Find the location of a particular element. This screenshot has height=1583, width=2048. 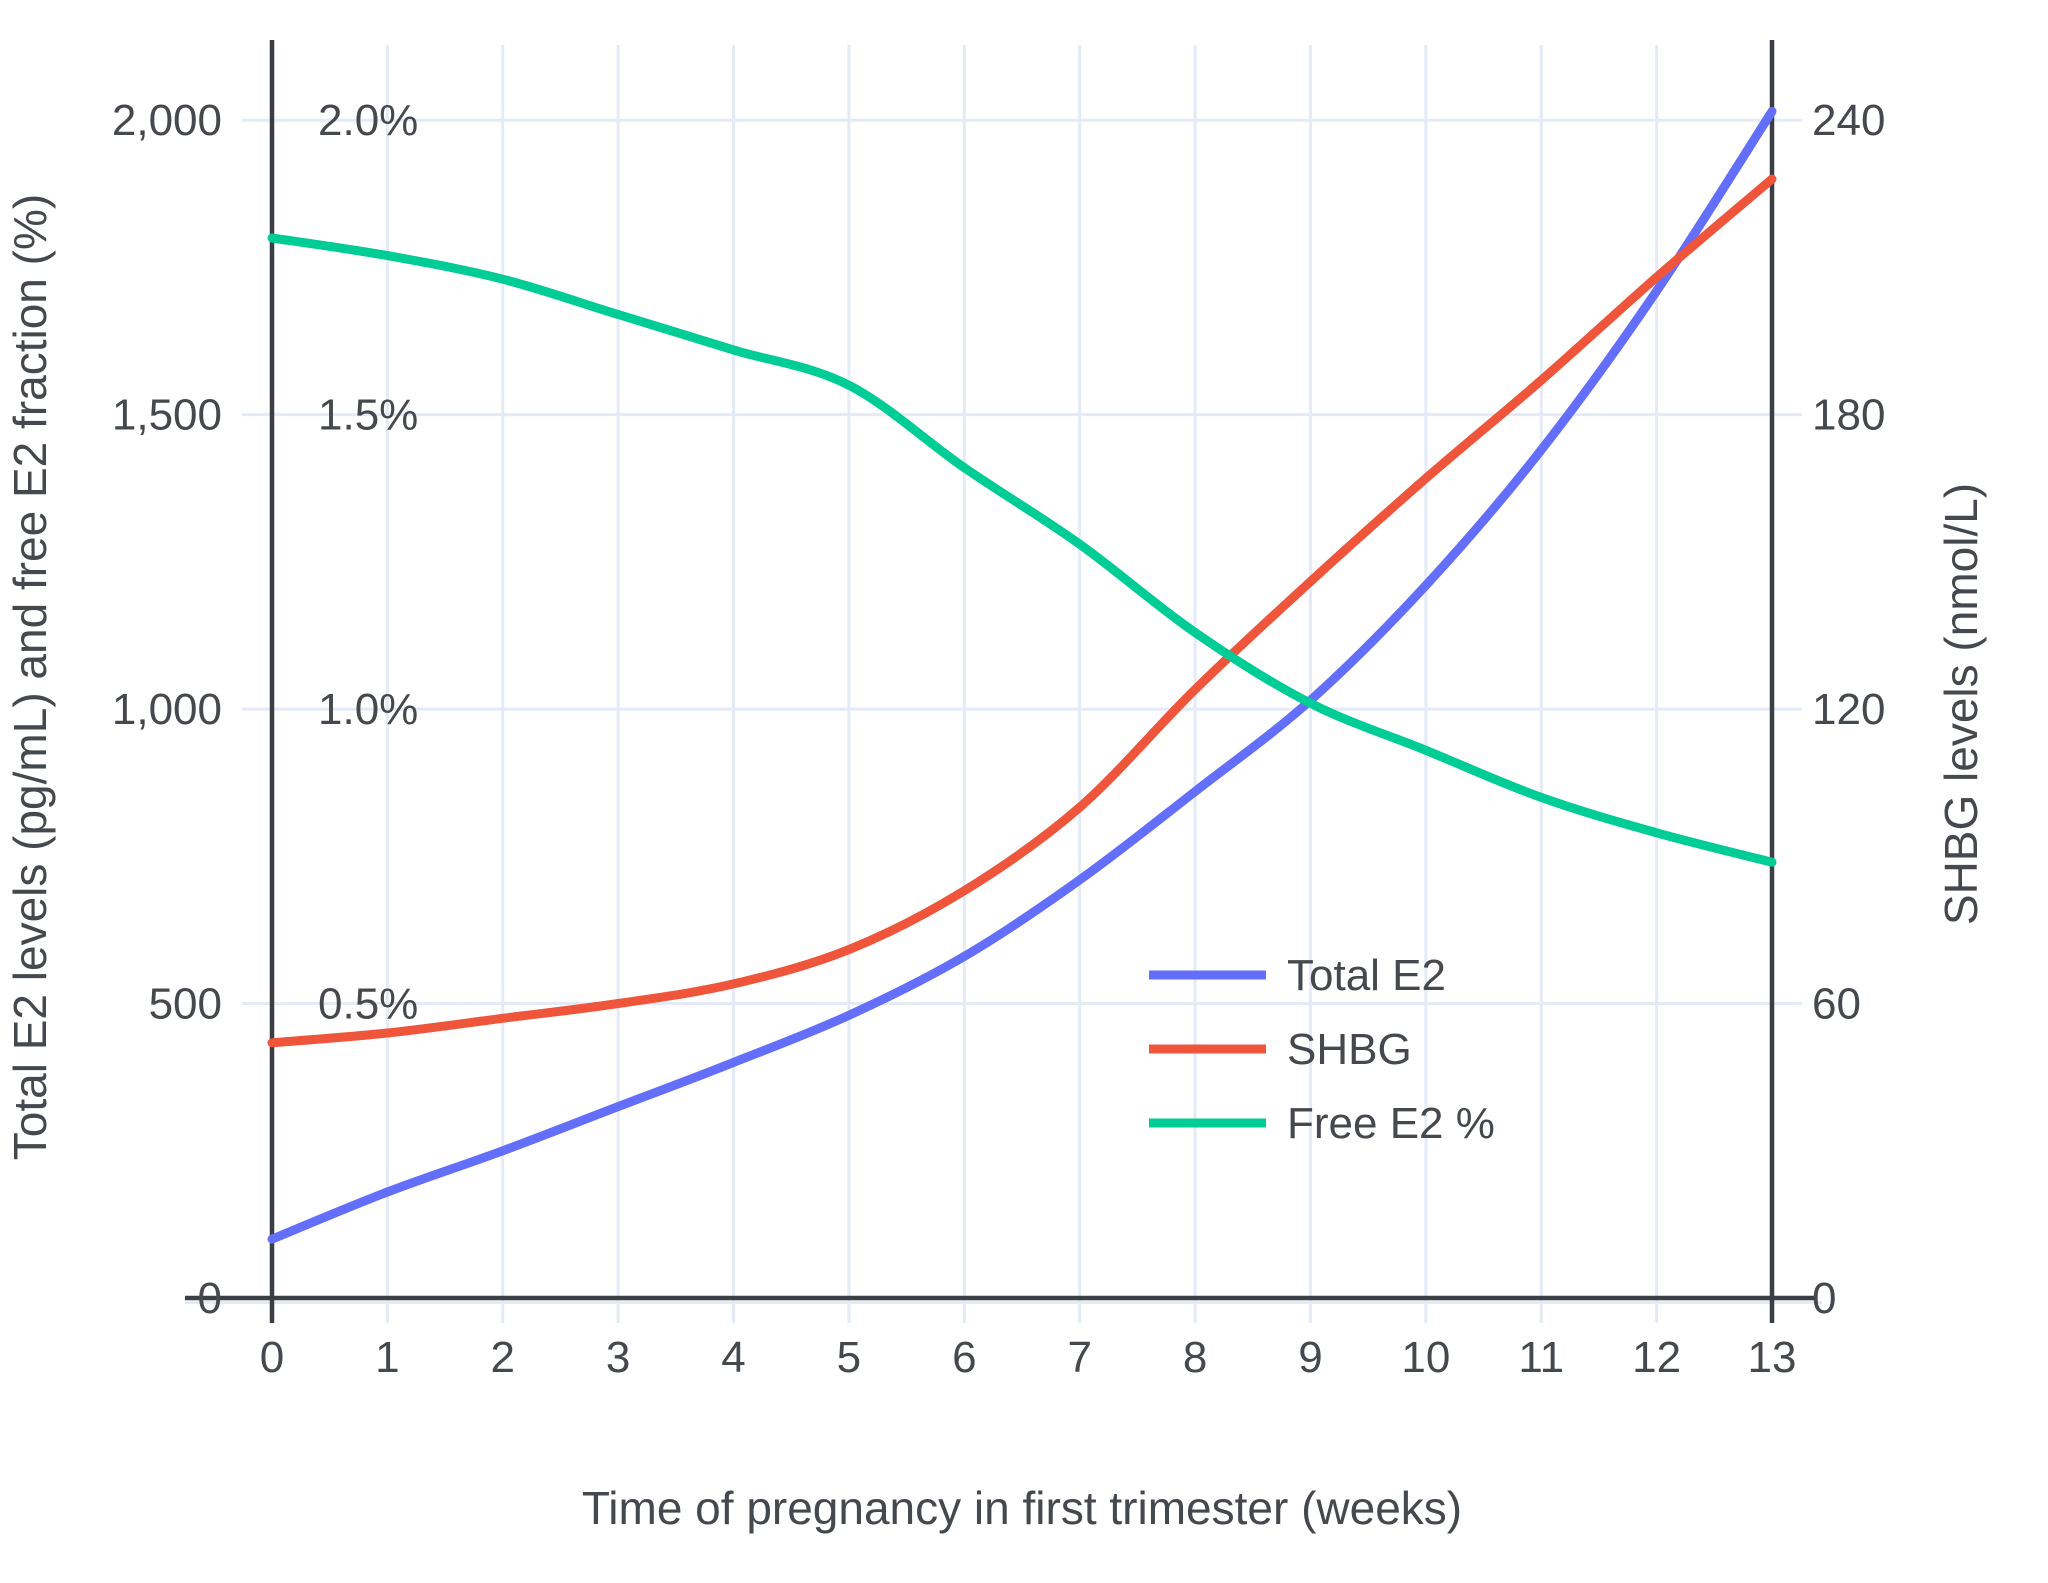

x-tick-9: 9 is located at coordinates (1310, 1357).